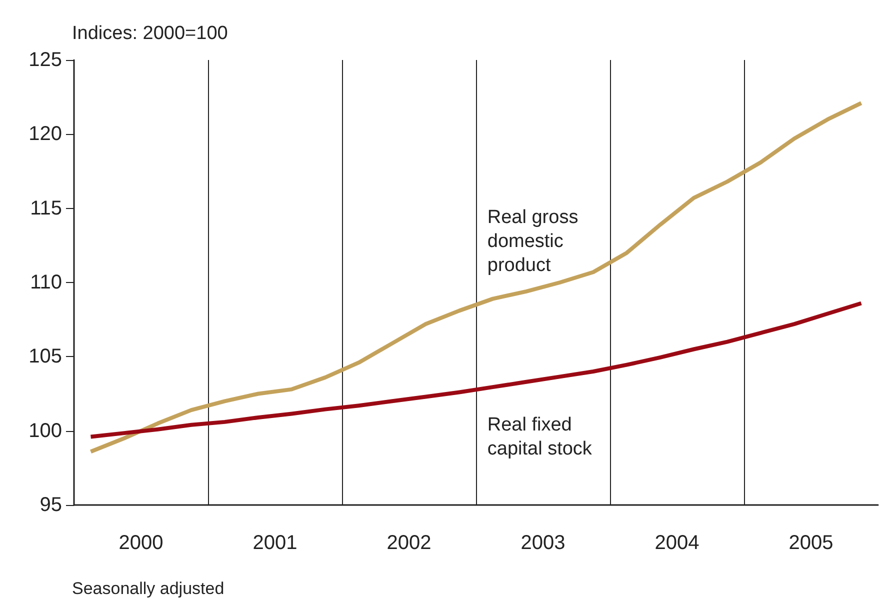 This screenshot has height=608, width=887. Describe the element at coordinates (543, 543) in the screenshot. I see `x-tick-label: 2003` at that location.